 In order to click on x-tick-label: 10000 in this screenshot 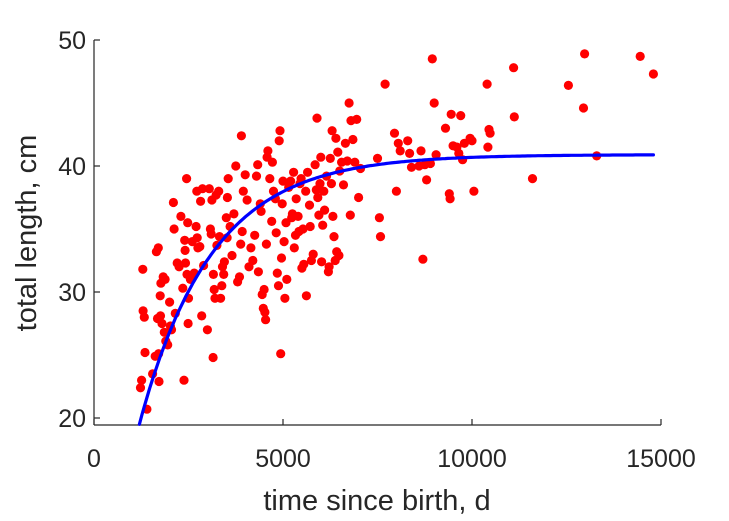, I will do `click(472, 459)`.